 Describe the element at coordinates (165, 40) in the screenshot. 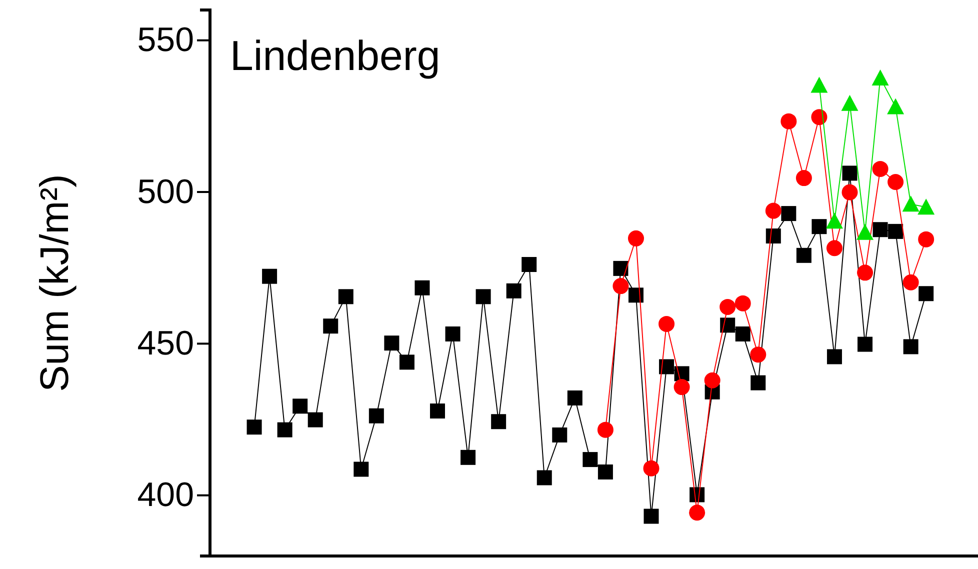

I see `y-tick-label: 550` at that location.